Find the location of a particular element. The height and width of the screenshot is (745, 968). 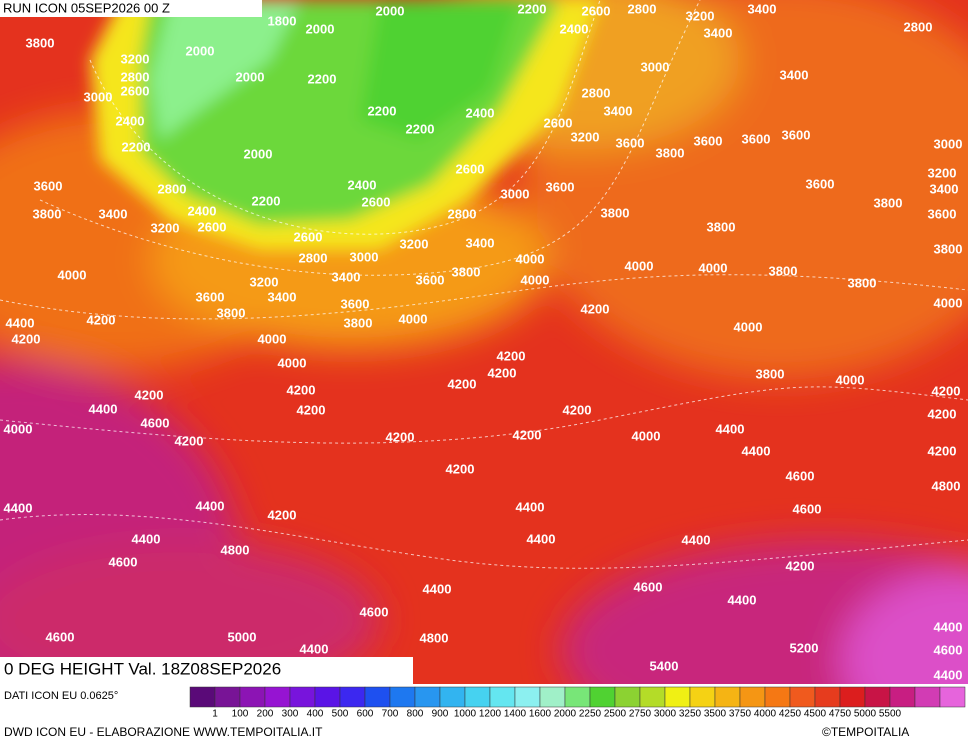

colorbar-label: 1400 is located at coordinates (515, 714).